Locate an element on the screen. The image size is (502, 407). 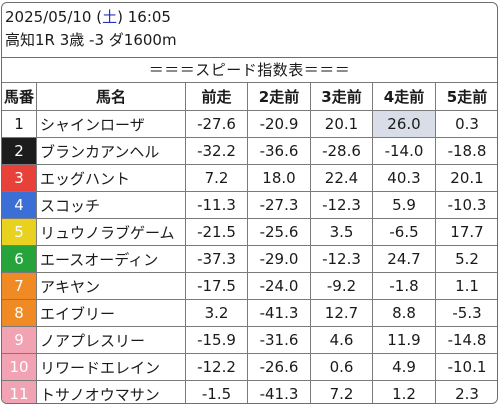
horse-name-cell: シャインローザ is located at coordinates (111, 124).